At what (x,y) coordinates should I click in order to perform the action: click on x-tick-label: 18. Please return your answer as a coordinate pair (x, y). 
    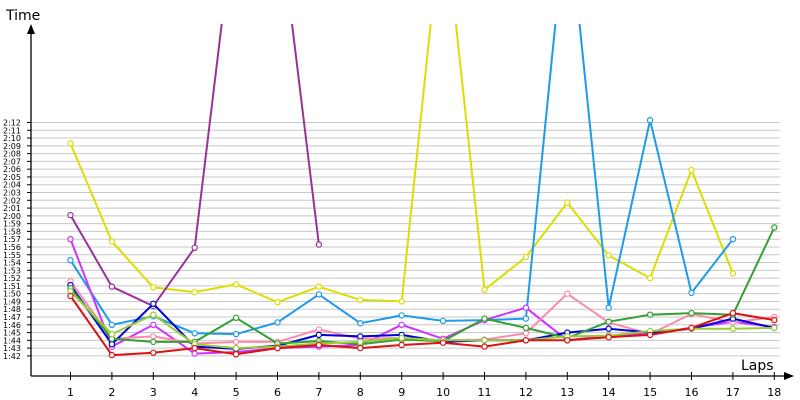
    Looking at the image, I should click on (774, 392).